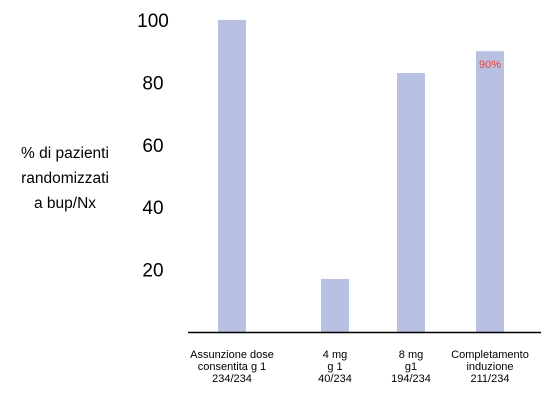 The image size is (546, 398). Describe the element at coordinates (411, 367) in the screenshot. I see `category-label-3-line-2: g1` at that location.